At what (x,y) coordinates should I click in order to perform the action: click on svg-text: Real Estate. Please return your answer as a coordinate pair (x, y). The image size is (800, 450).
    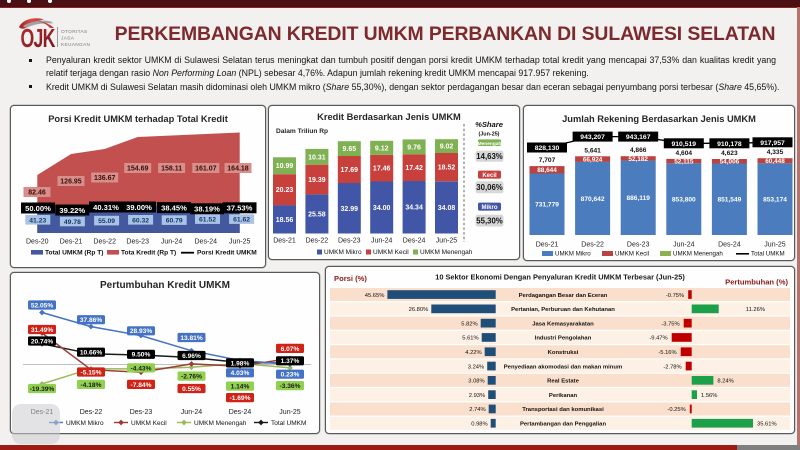
    Looking at the image, I should click on (563, 382).